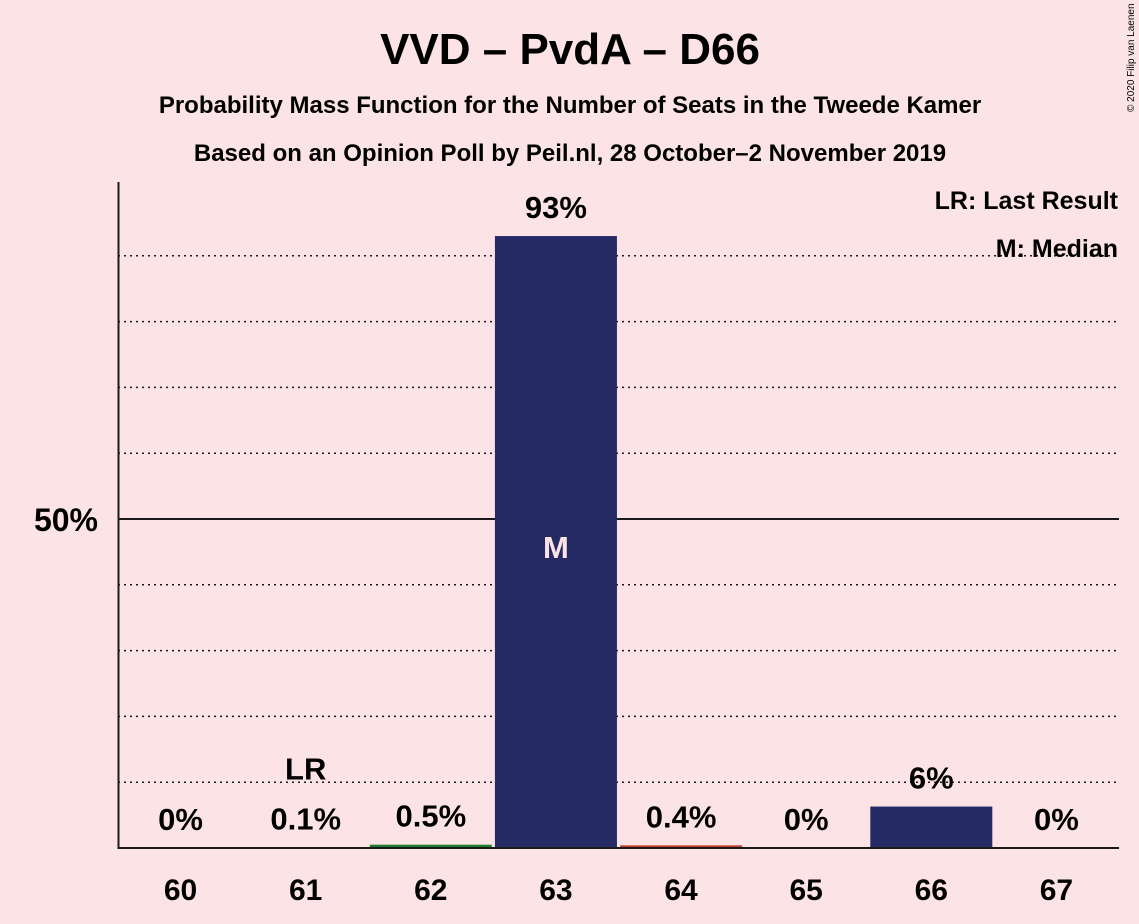  What do you see at coordinates (556, 207) in the screenshot?
I see `value-label-63: 93%` at bounding box center [556, 207].